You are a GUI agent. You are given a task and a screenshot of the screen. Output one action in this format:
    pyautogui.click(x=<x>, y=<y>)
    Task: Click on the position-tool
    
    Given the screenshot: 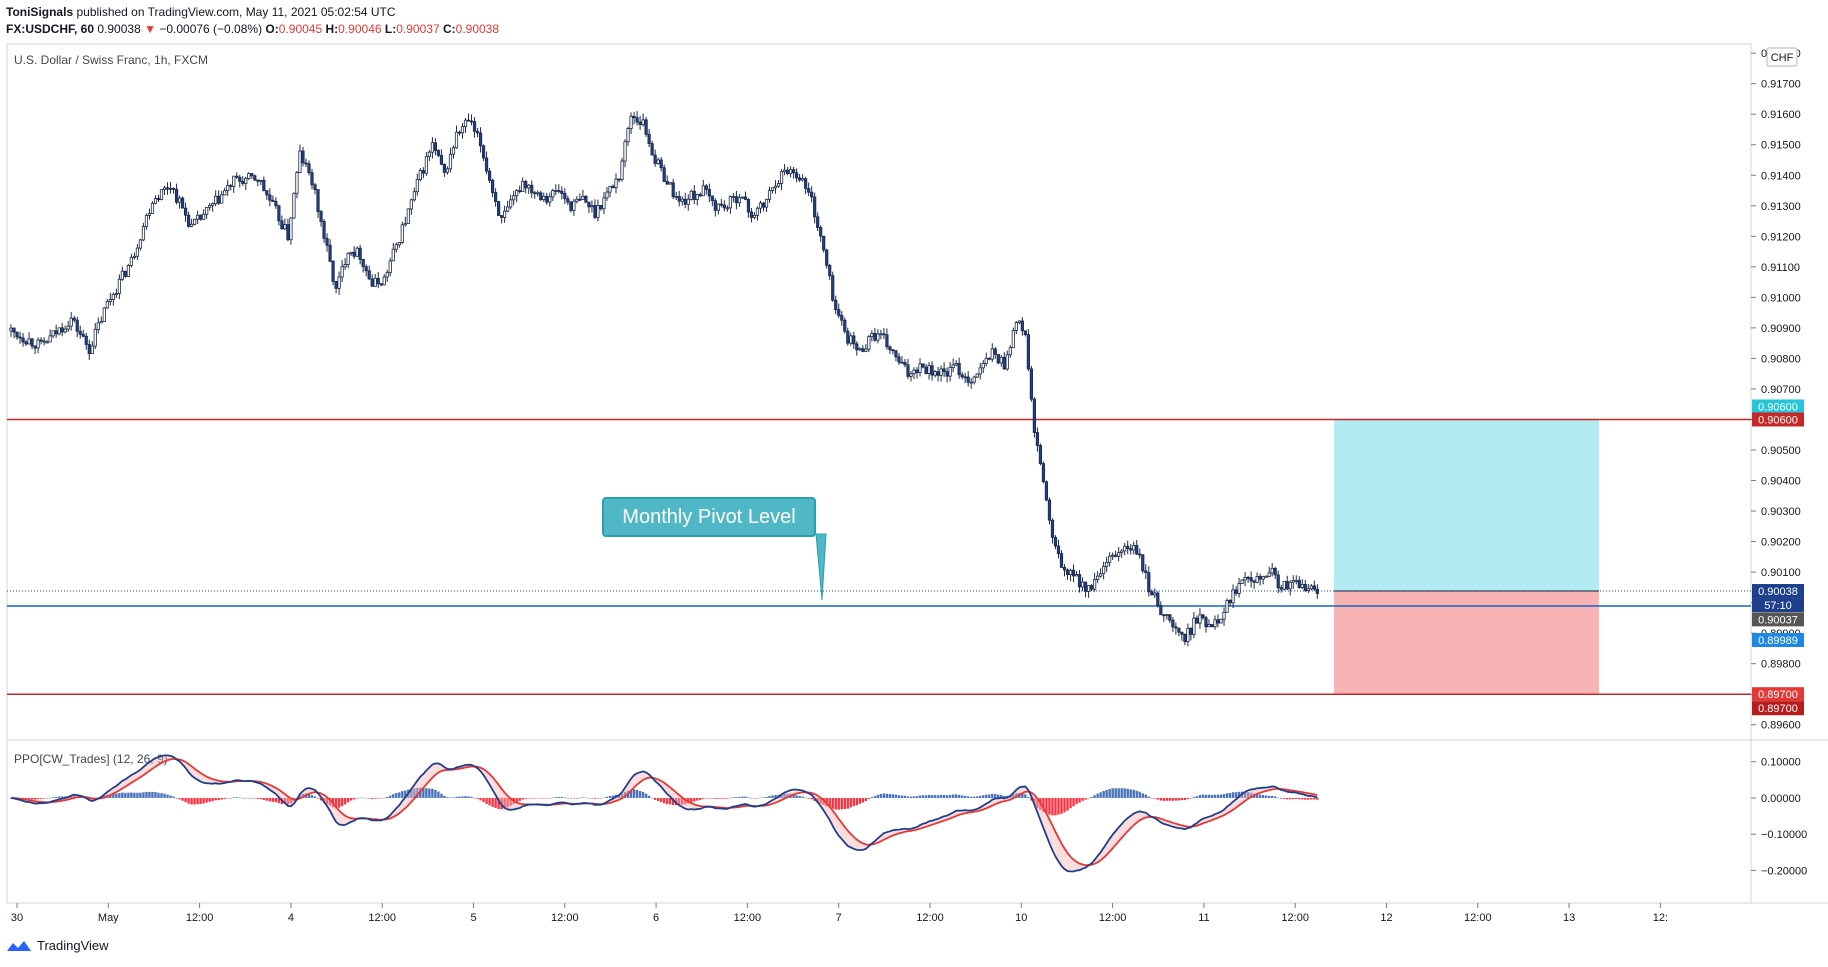 What is the action you would take?
    pyautogui.click(x=1466, y=557)
    